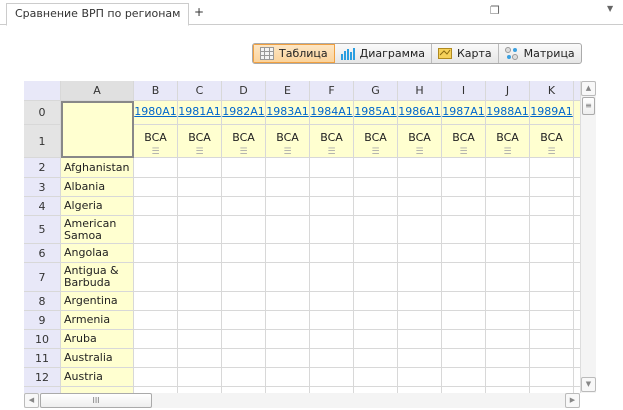  Describe the element at coordinates (42, 301) in the screenshot. I see `row-header: 8` at that location.